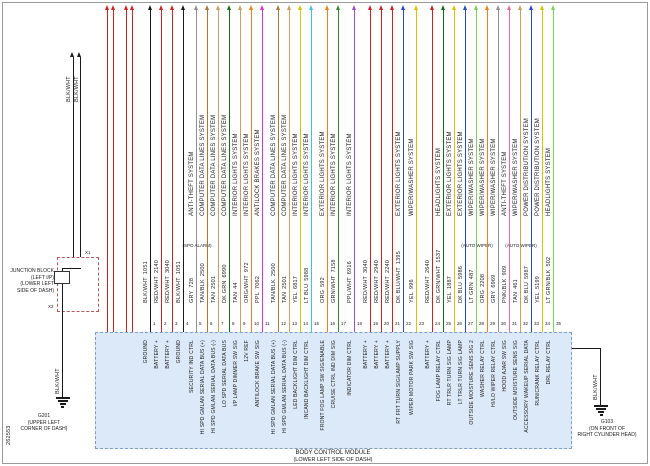 The height and width of the screenshot is (466, 650). What do you see at coordinates (179, 282) in the screenshot?
I see `wire-color-label: BLK/WHT 1051` at bounding box center [179, 282].